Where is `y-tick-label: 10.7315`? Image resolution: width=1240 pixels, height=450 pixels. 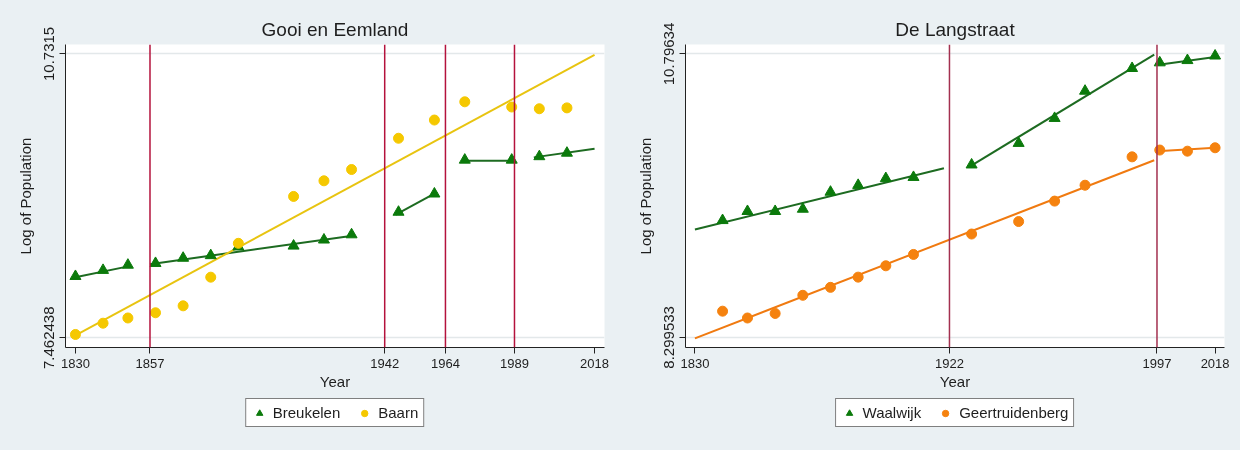 y-tick-label: 10.7315 is located at coordinates (49, 54).